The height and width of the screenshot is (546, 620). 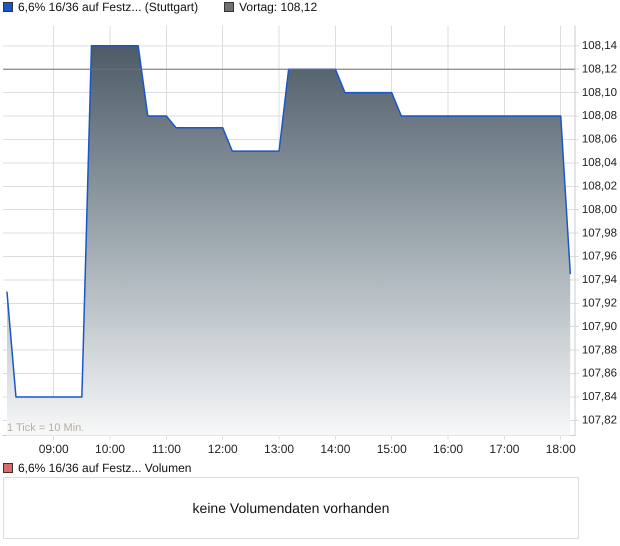 I want to click on y-tick-label: 107,94, so click(x=600, y=280).